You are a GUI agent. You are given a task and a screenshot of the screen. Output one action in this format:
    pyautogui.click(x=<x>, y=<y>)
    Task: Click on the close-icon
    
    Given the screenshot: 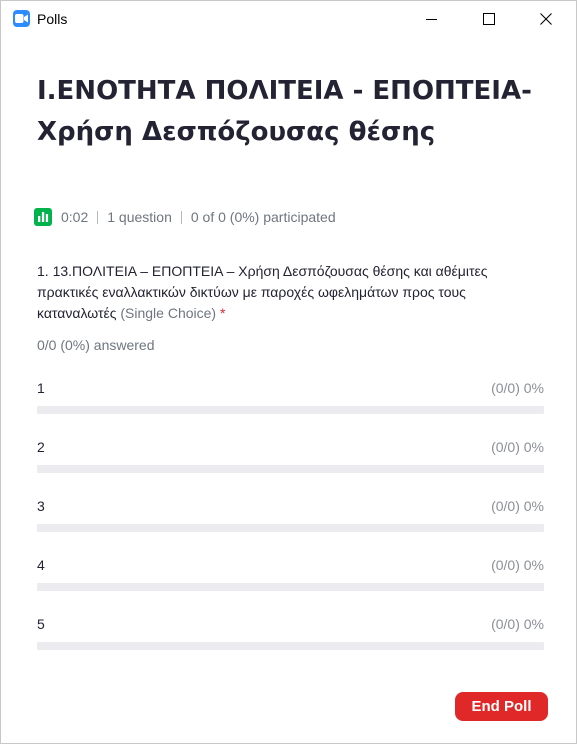 What is the action you would take?
    pyautogui.click(x=546, y=19)
    